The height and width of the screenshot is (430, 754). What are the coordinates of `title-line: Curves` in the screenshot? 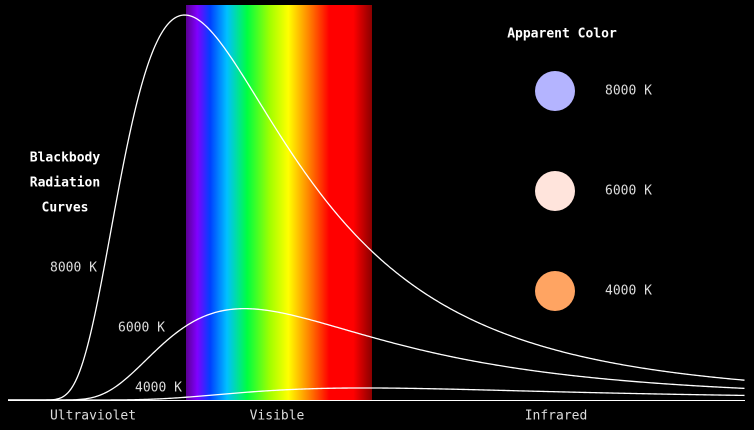 It's located at (65, 208).